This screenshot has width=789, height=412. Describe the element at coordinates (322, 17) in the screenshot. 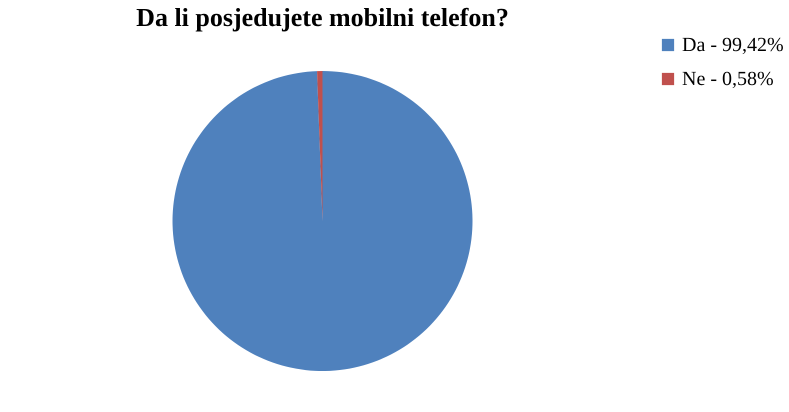

I see `chart-title: Da li posjedujete mobilni telefon?` at that location.